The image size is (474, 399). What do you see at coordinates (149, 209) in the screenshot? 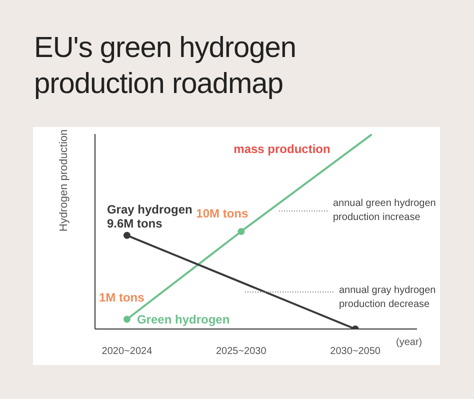
I see `text: Gray hydrogen` at bounding box center [149, 209].